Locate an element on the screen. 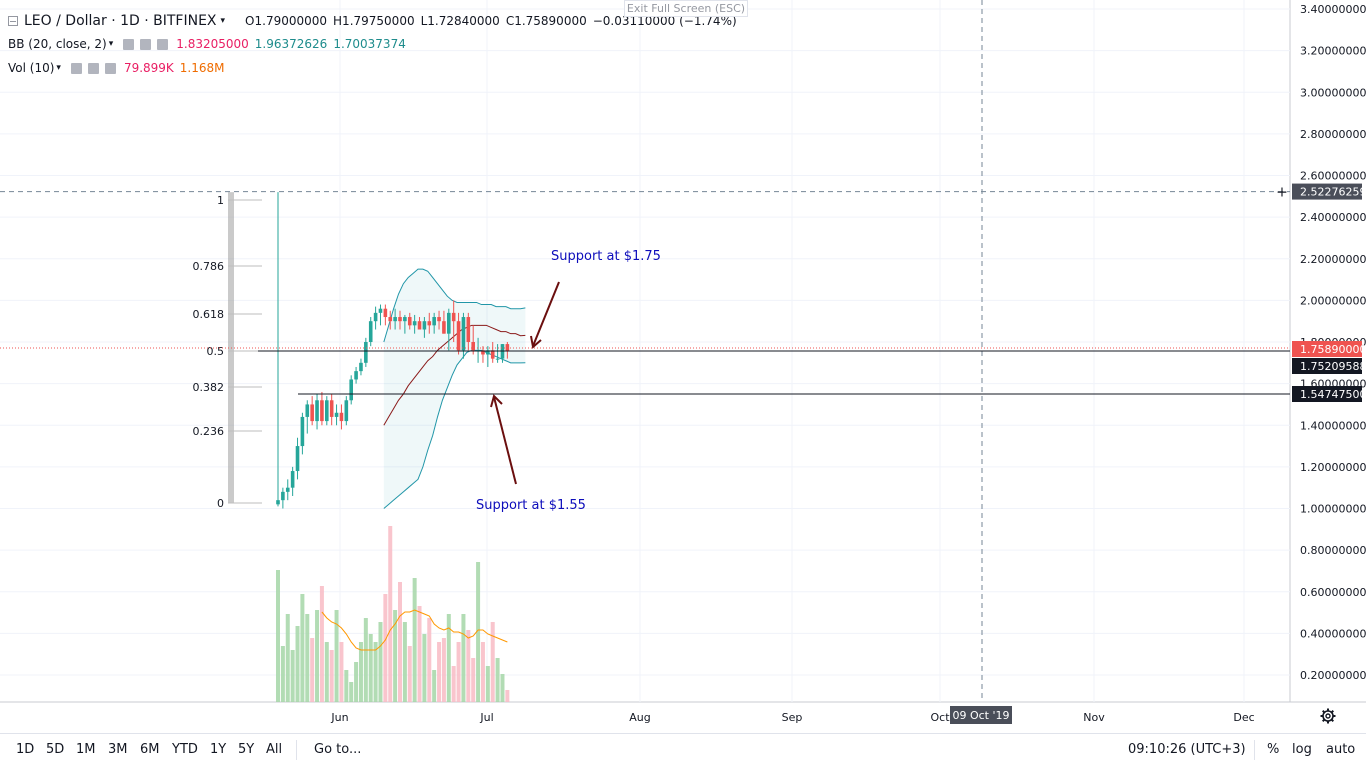 The image size is (1366, 769). range-1m: 1M is located at coordinates (86, 749).